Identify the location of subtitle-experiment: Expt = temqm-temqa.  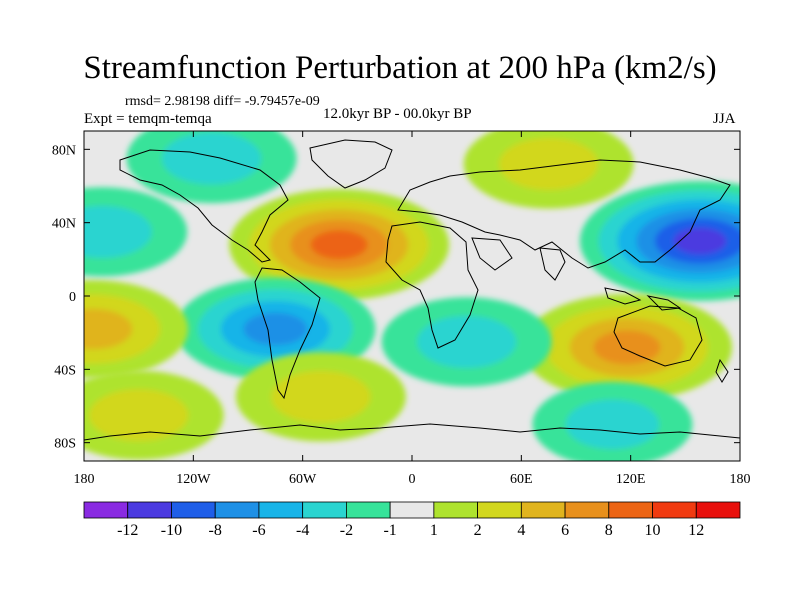
(148, 119).